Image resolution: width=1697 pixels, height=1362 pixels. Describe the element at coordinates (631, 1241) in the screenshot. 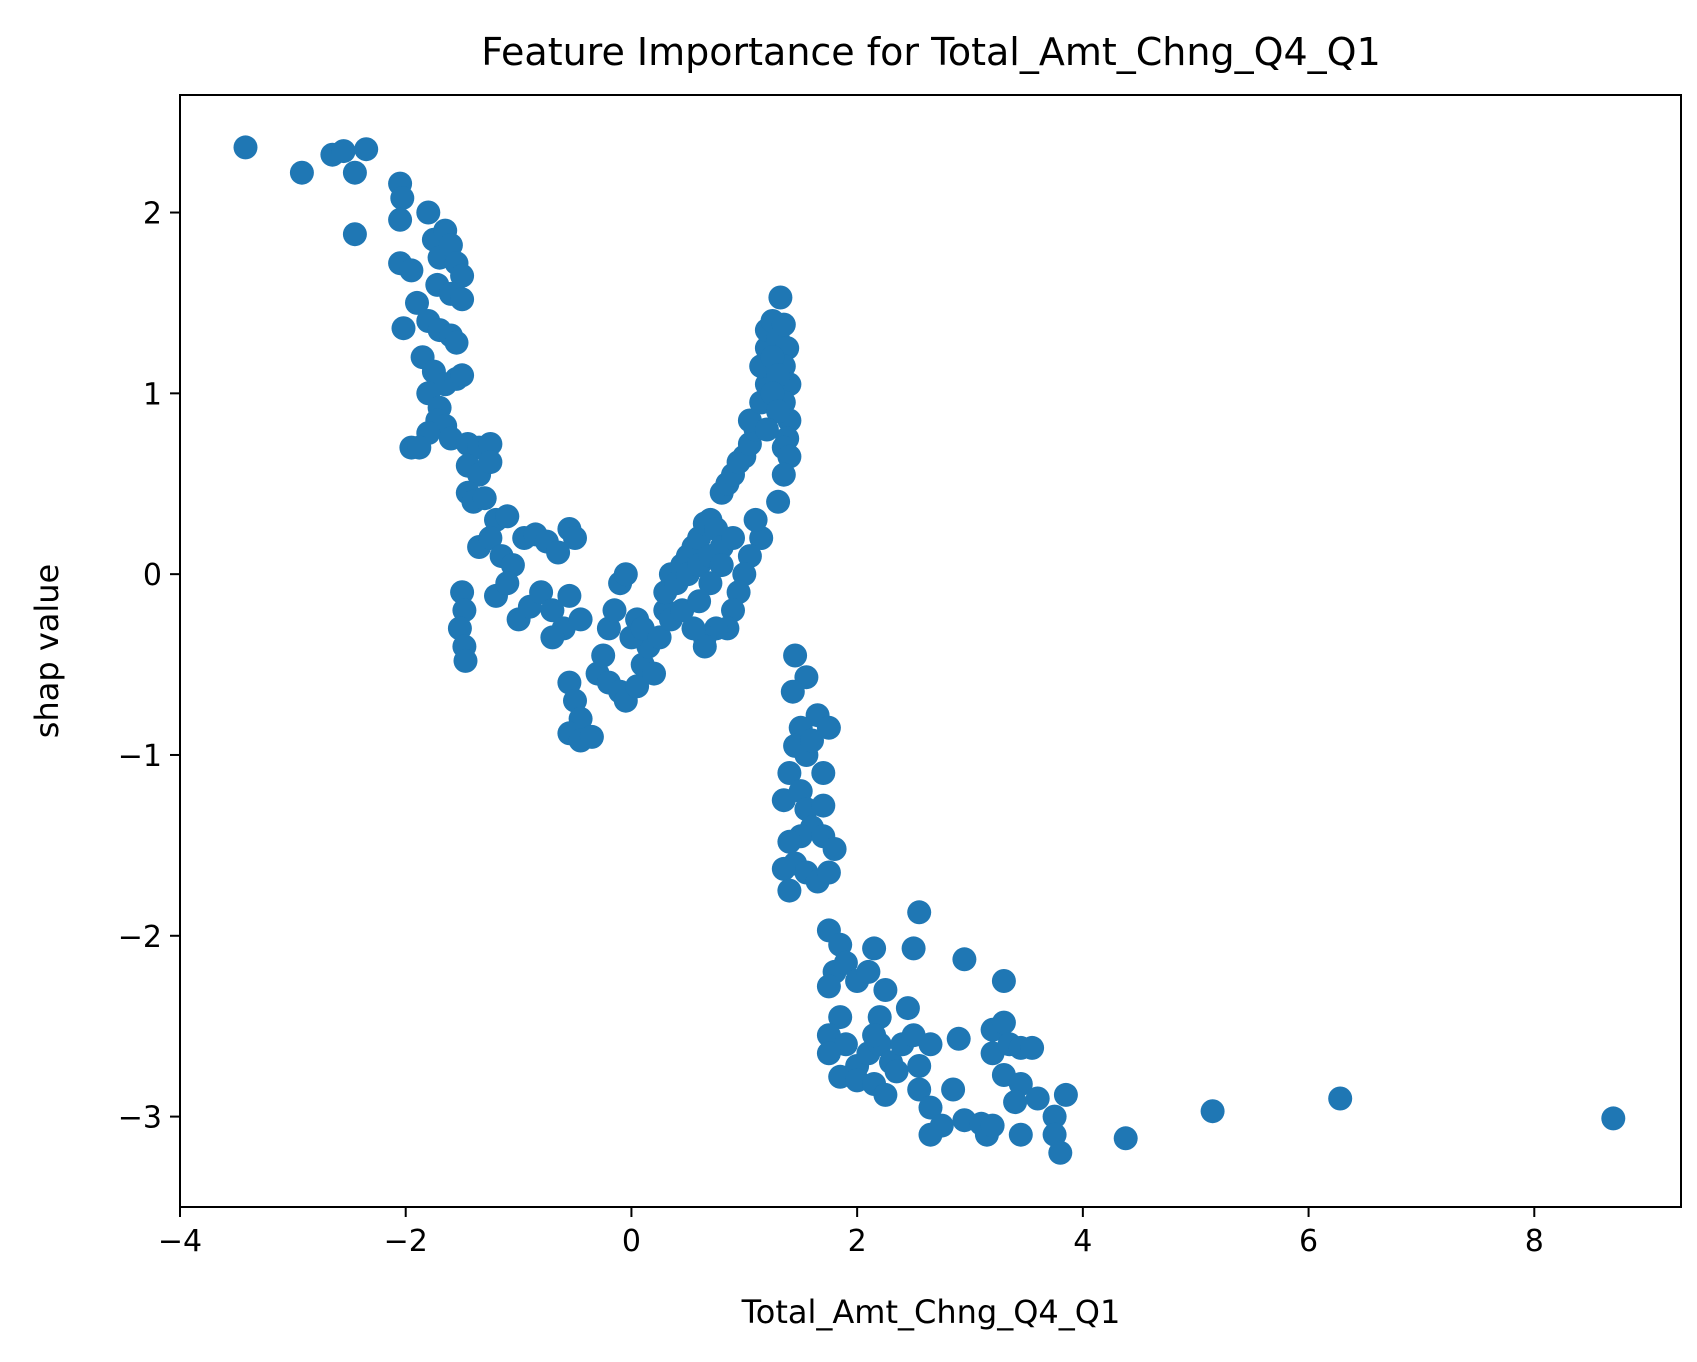

I see `x-tick-label: 0` at that location.